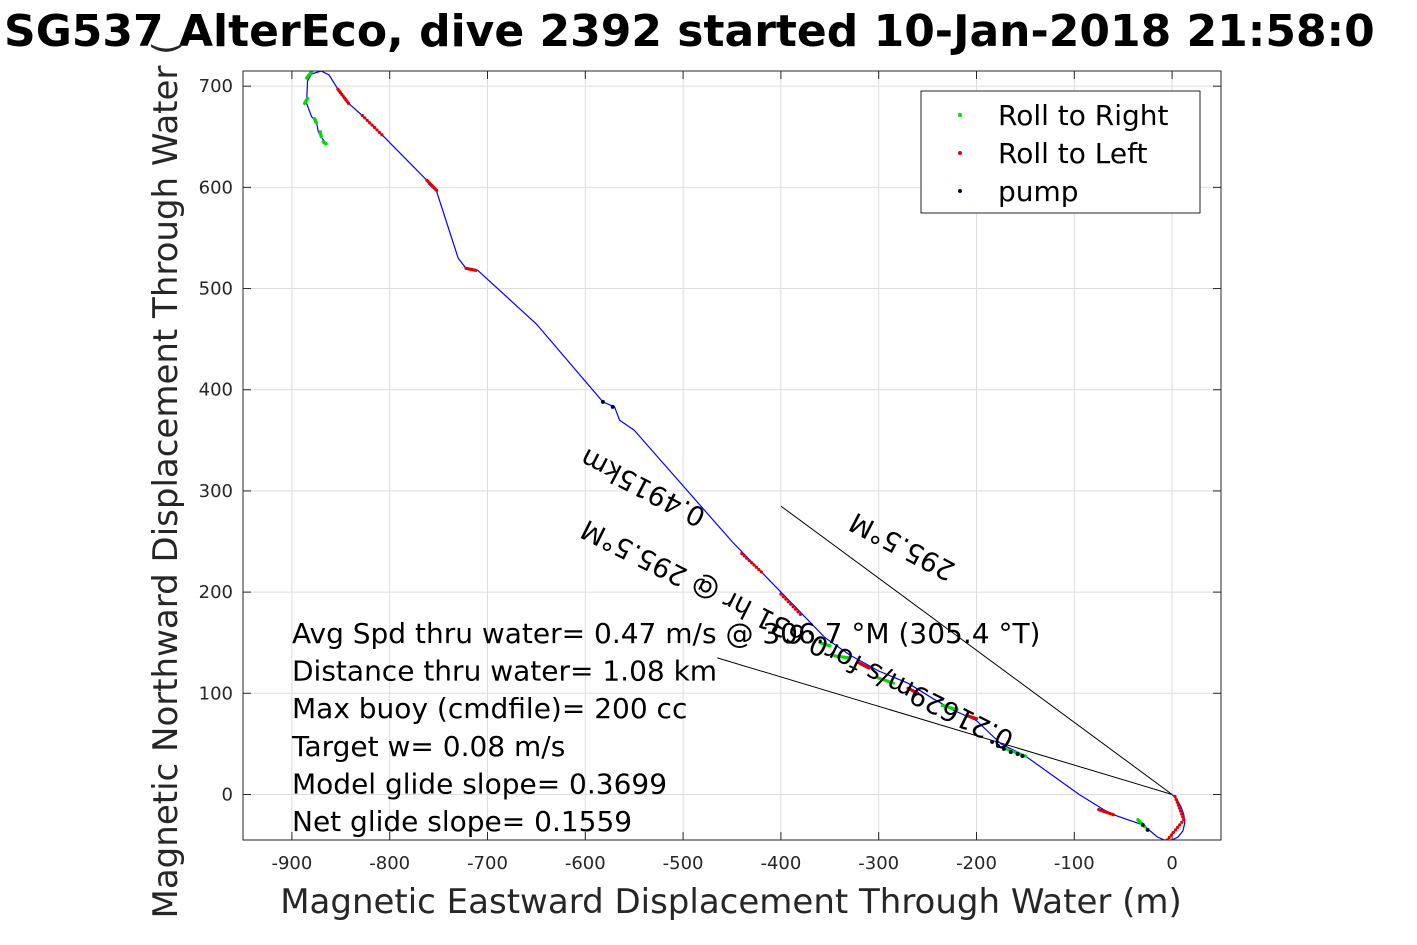 This screenshot has width=1417, height=945. Describe the element at coordinates (878, 863) in the screenshot. I see `x-tick-label: -300` at that location.